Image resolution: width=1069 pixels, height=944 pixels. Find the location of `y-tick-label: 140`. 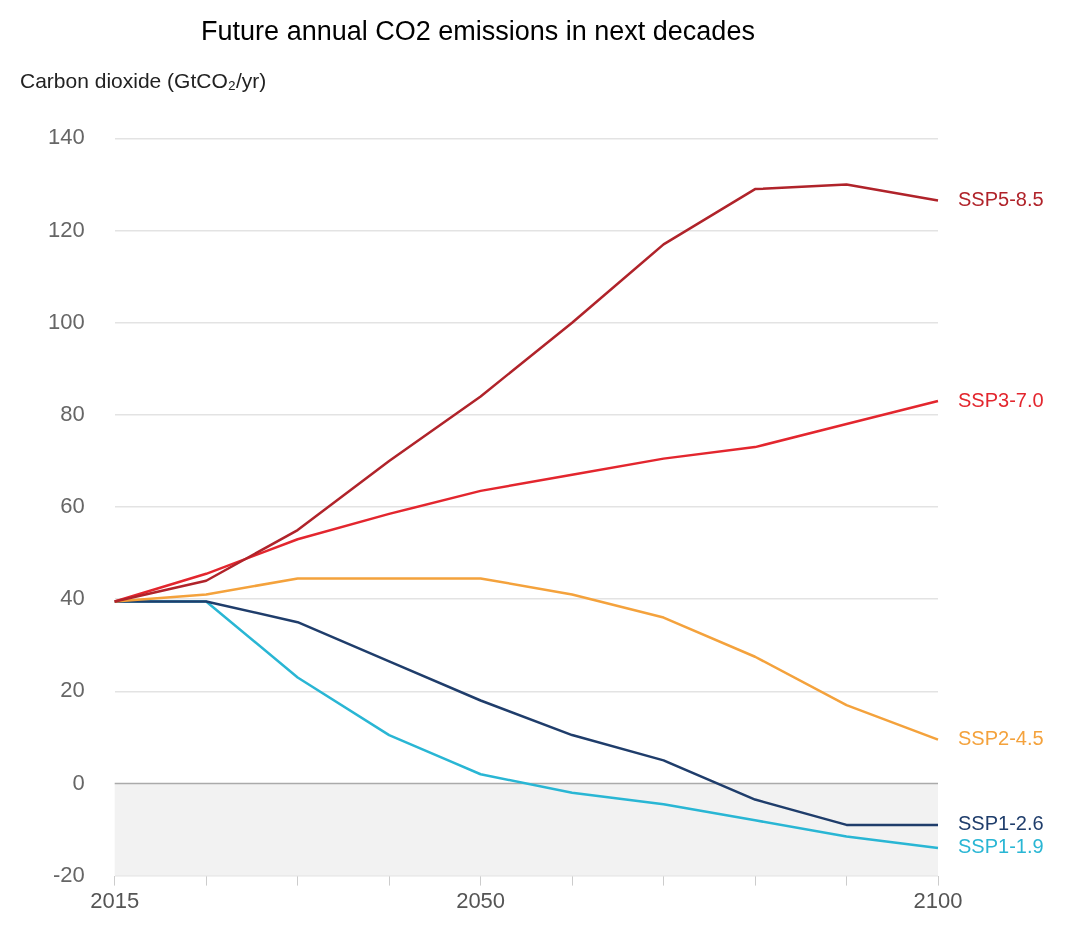

y-tick-label: 140 is located at coordinates (66, 137).